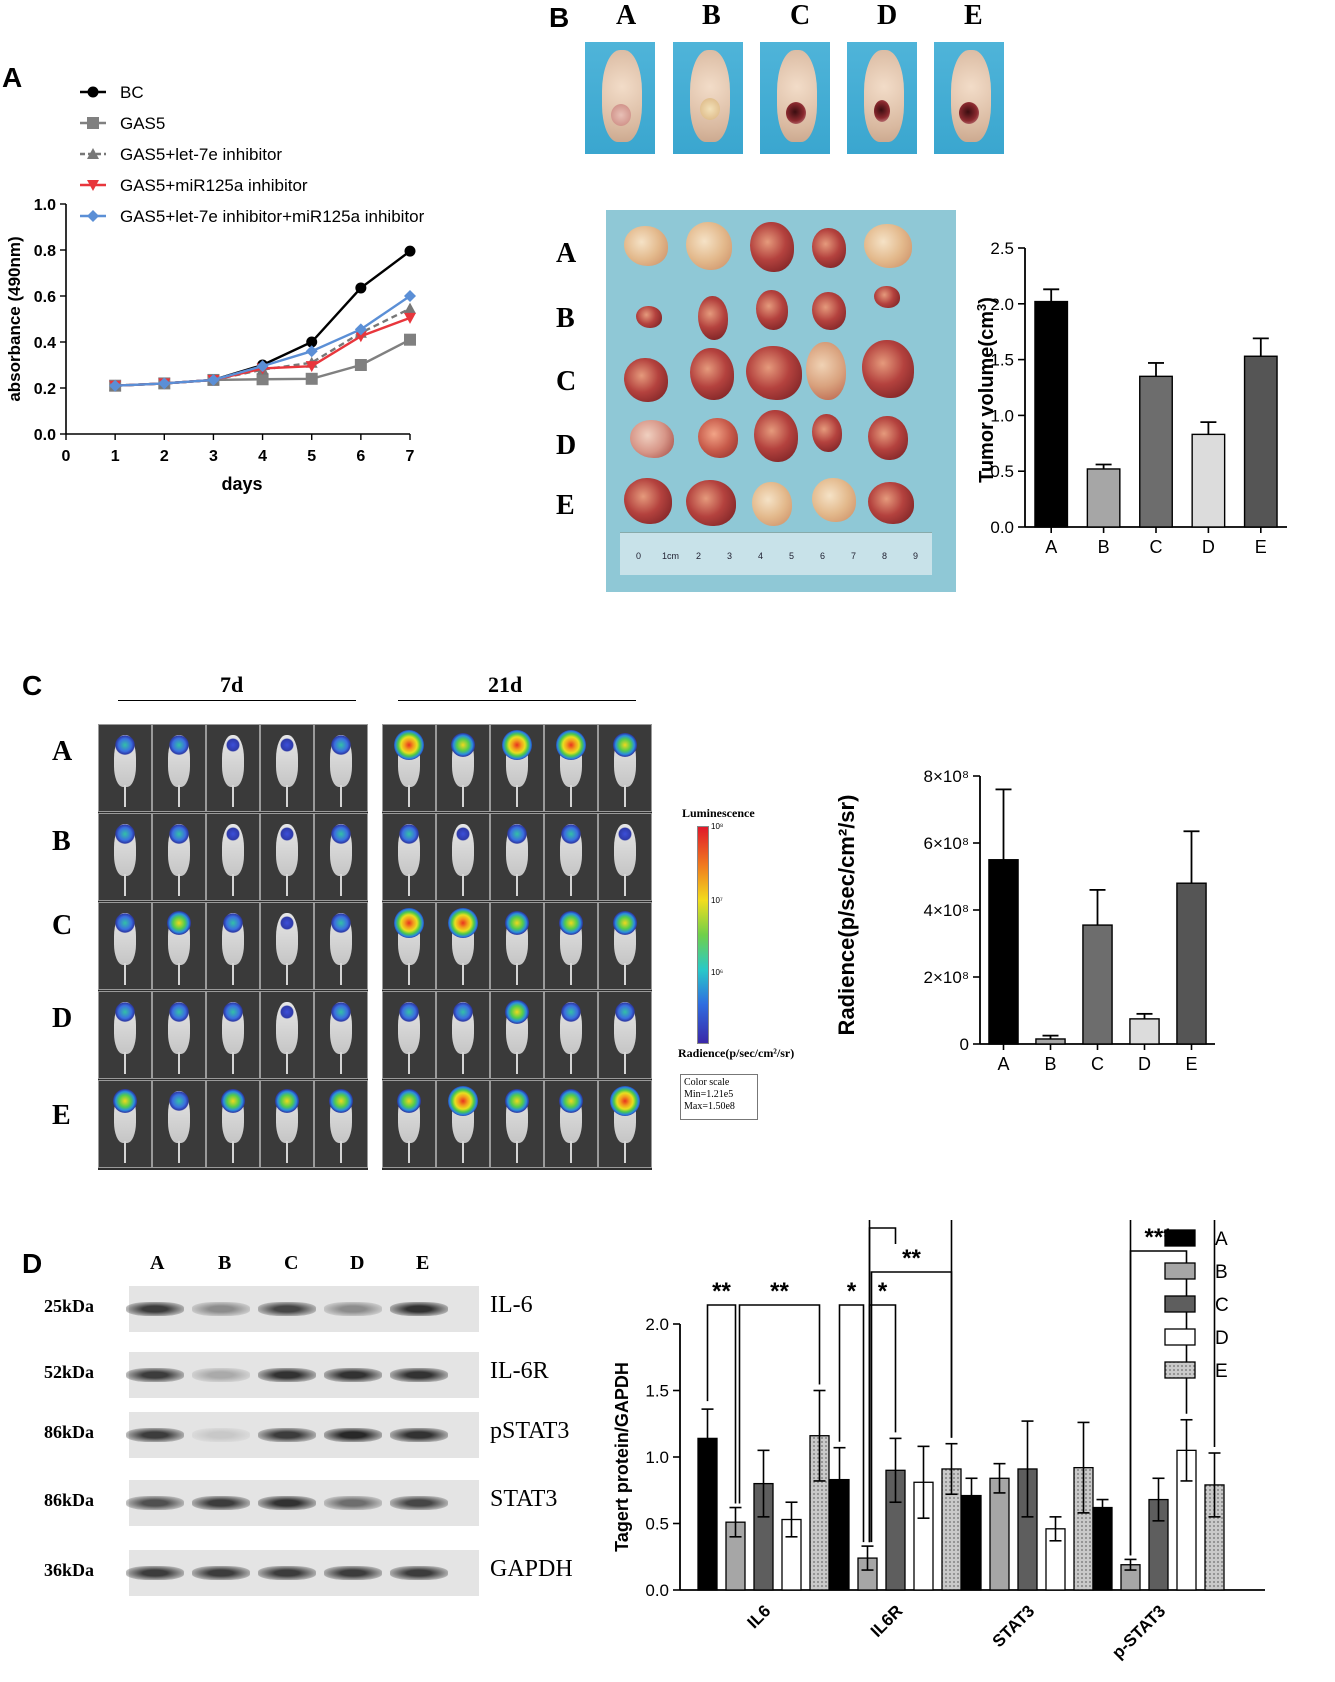  I want to click on y-tick-label: 0.6, so click(45, 297).